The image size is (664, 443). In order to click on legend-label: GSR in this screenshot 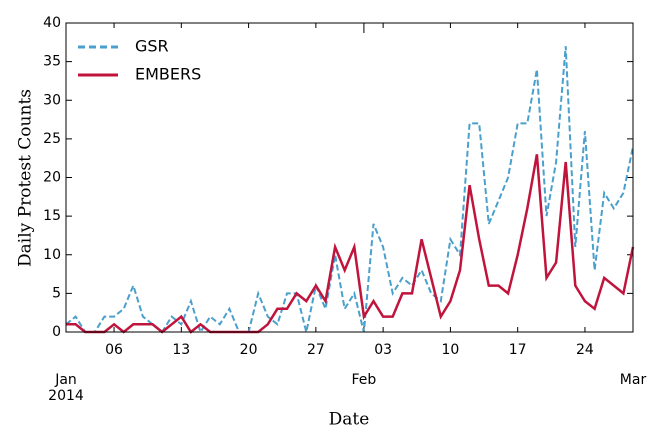, I will do `click(152, 46)`.